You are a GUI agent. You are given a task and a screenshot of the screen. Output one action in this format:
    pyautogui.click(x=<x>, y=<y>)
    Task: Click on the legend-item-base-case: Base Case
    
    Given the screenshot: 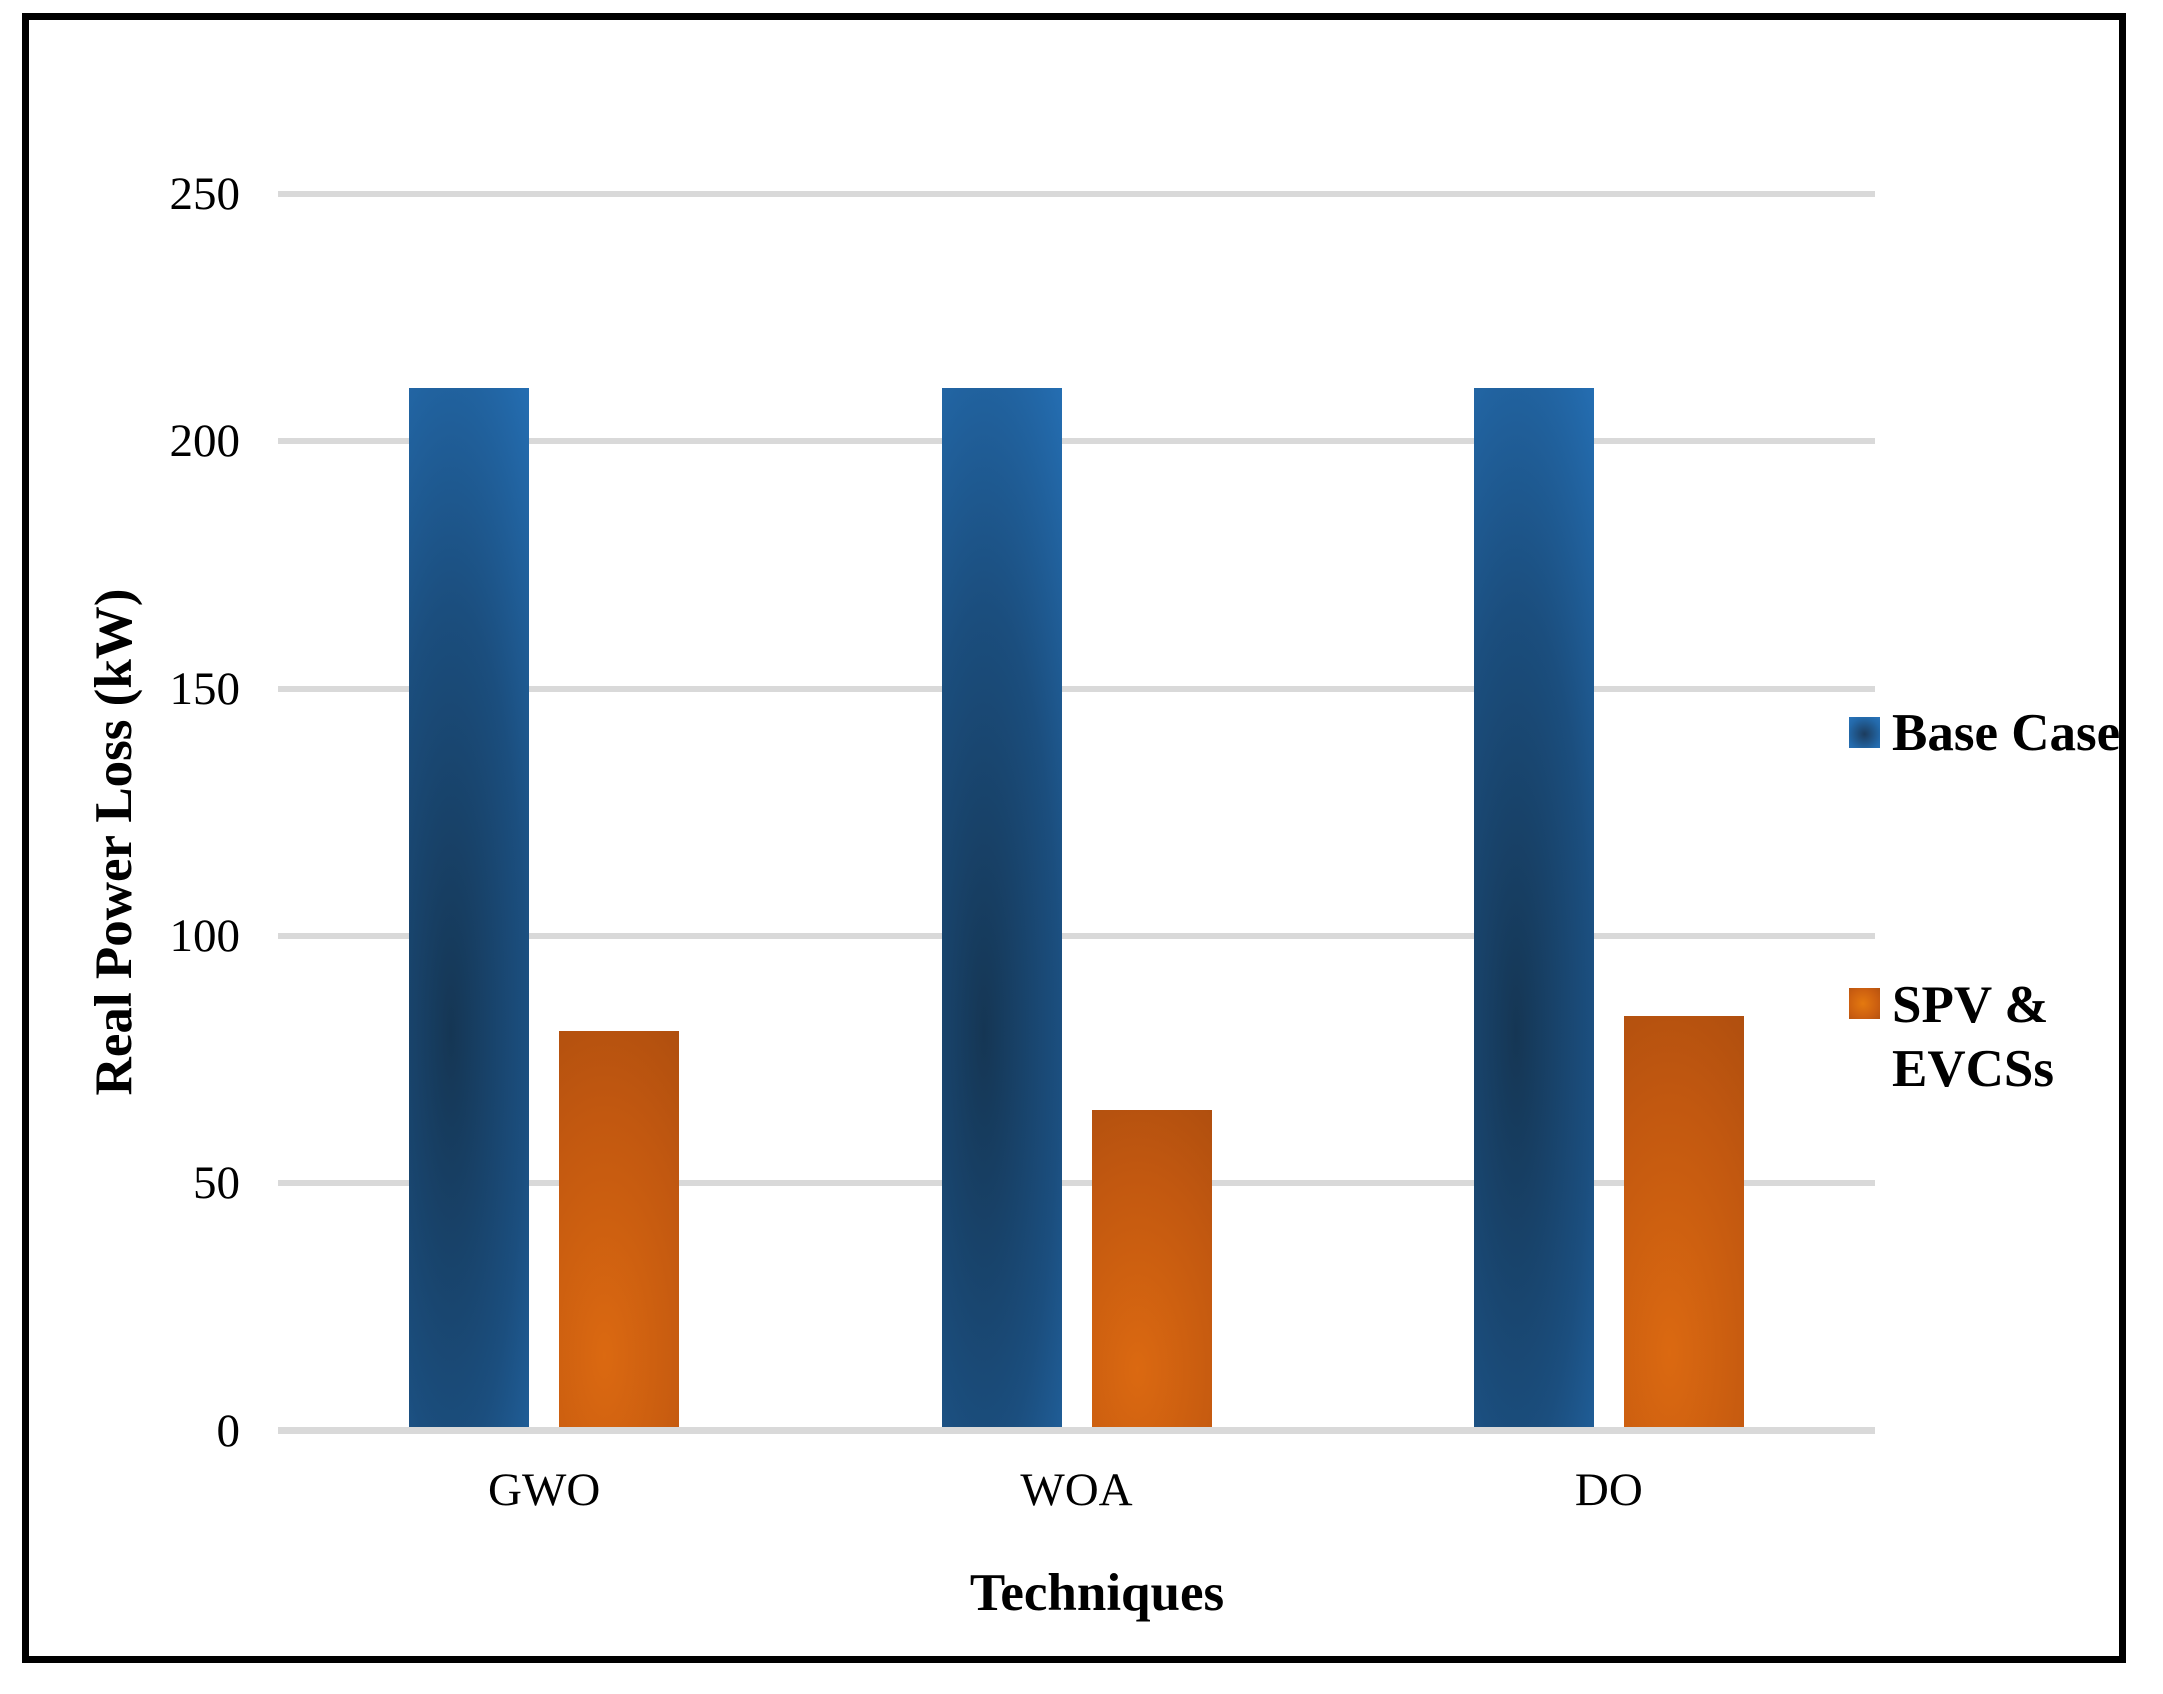 What is the action you would take?
    pyautogui.click(x=2006, y=733)
    